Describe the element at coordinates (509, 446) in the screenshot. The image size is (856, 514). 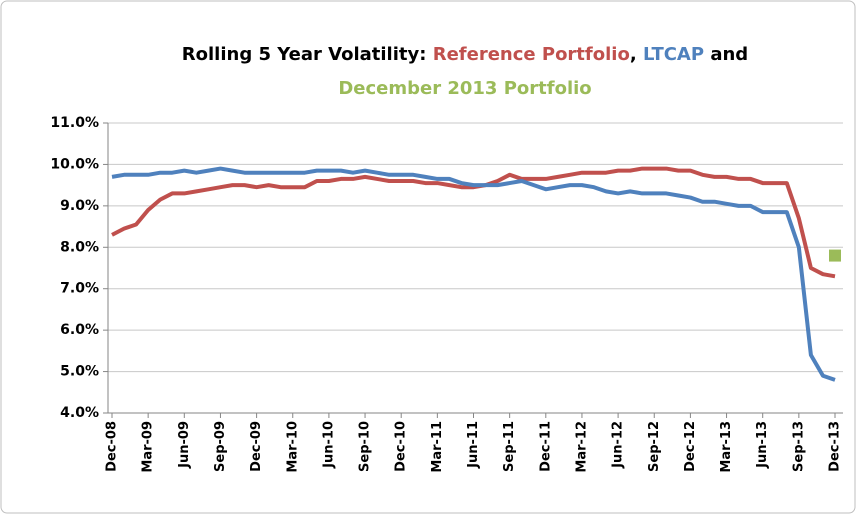
I see `x-tick-label: Sep-11` at that location.